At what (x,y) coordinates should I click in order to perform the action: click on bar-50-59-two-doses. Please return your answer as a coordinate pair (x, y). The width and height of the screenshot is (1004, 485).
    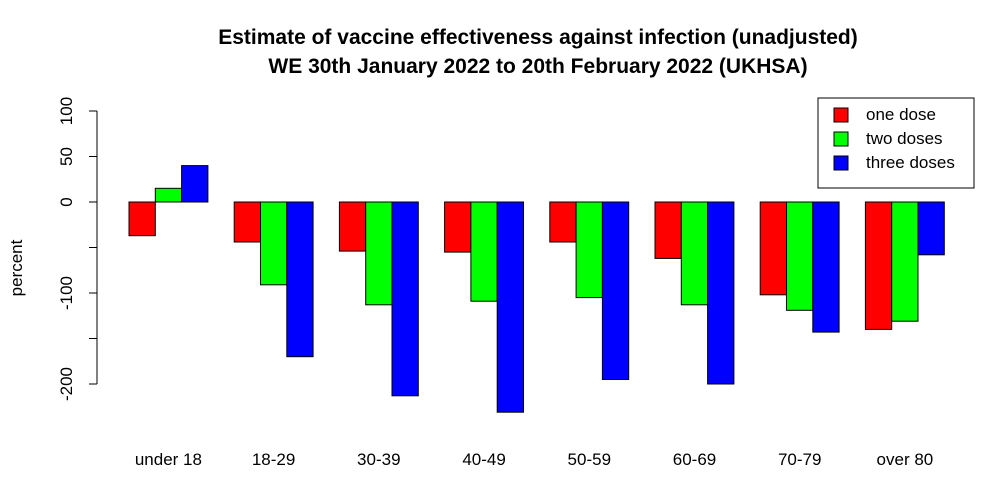
    Looking at the image, I should click on (589, 250).